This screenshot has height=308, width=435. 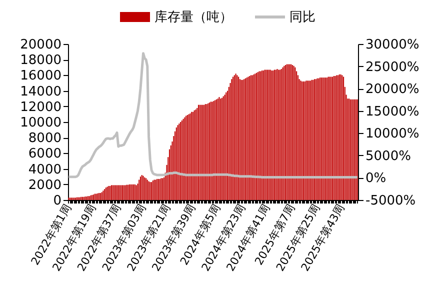 I want to click on y-tick-label: 6000, so click(x=45, y=154).